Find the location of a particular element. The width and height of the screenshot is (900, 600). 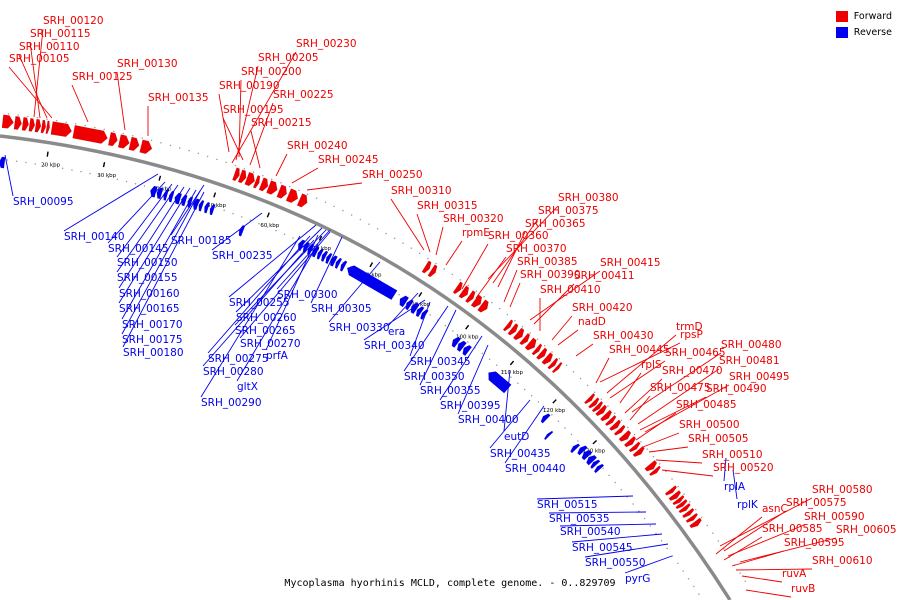

gene-label-text: era is located at coordinates (396, 332).